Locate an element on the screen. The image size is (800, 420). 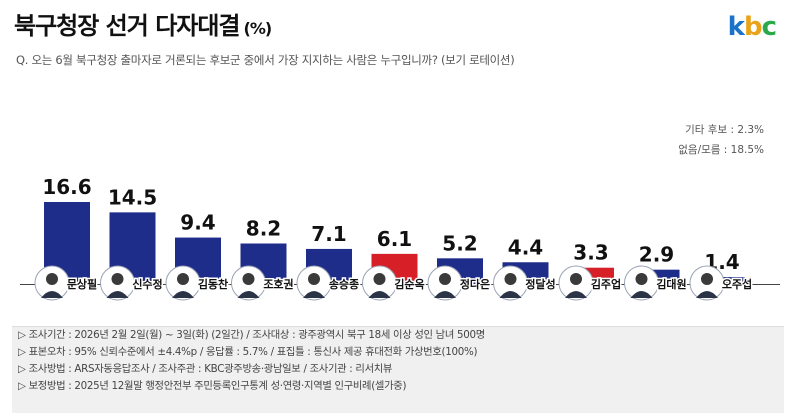
title-unit: (%) is located at coordinates (258, 28).